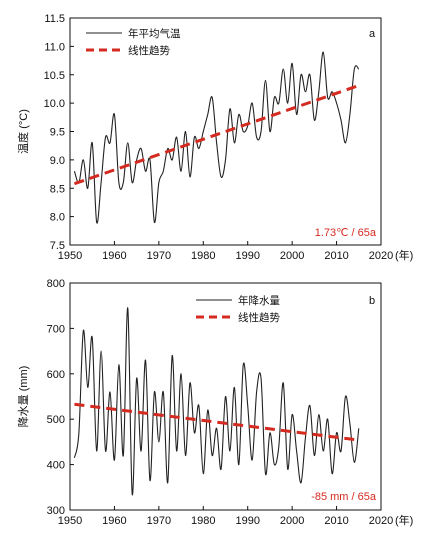 The image size is (431, 538). What do you see at coordinates (57, 133) in the screenshot?
I see `y-tick-label: 9.5` at bounding box center [57, 133].